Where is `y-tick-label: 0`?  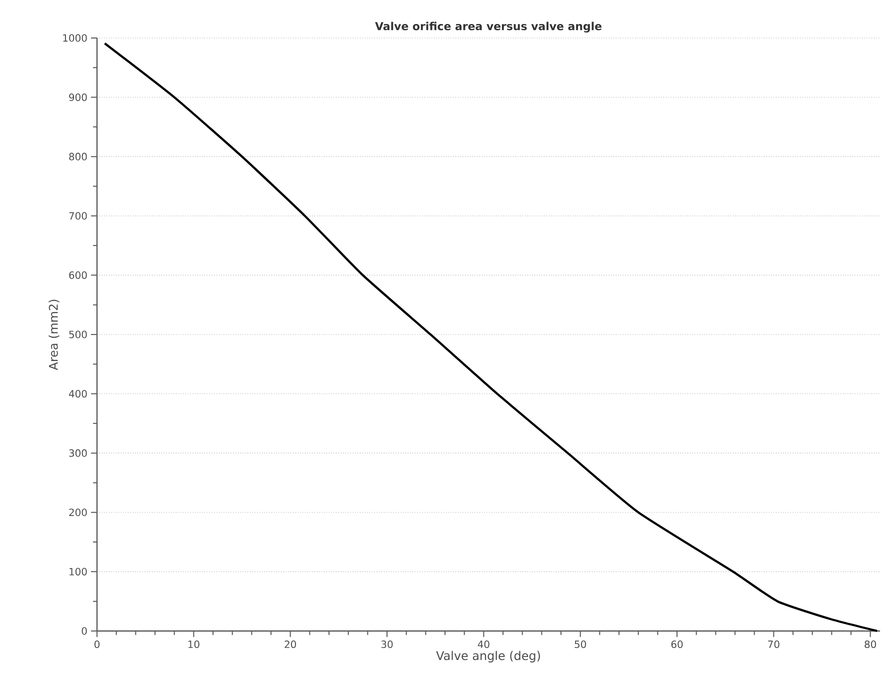 y-tick-label: 0 is located at coordinates (84, 631).